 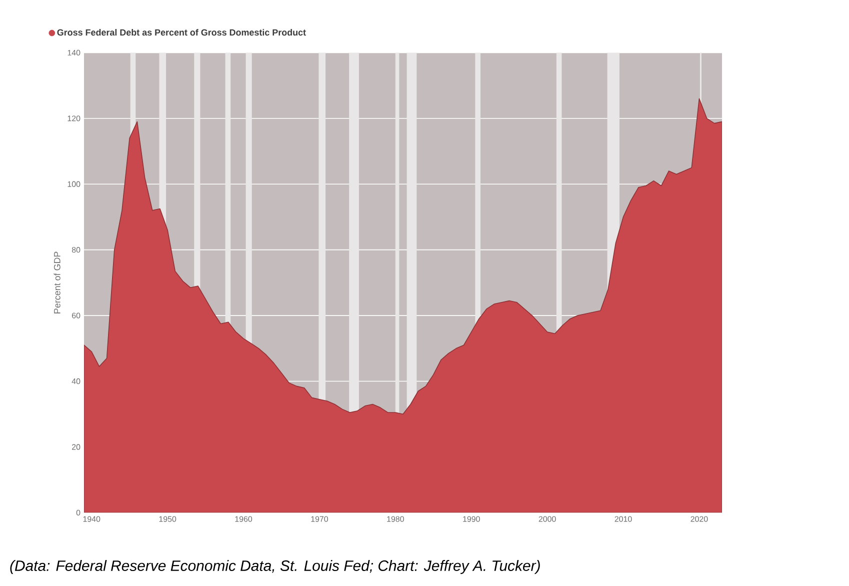 I want to click on y-axis-title: Percent of GDP, so click(x=57, y=283).